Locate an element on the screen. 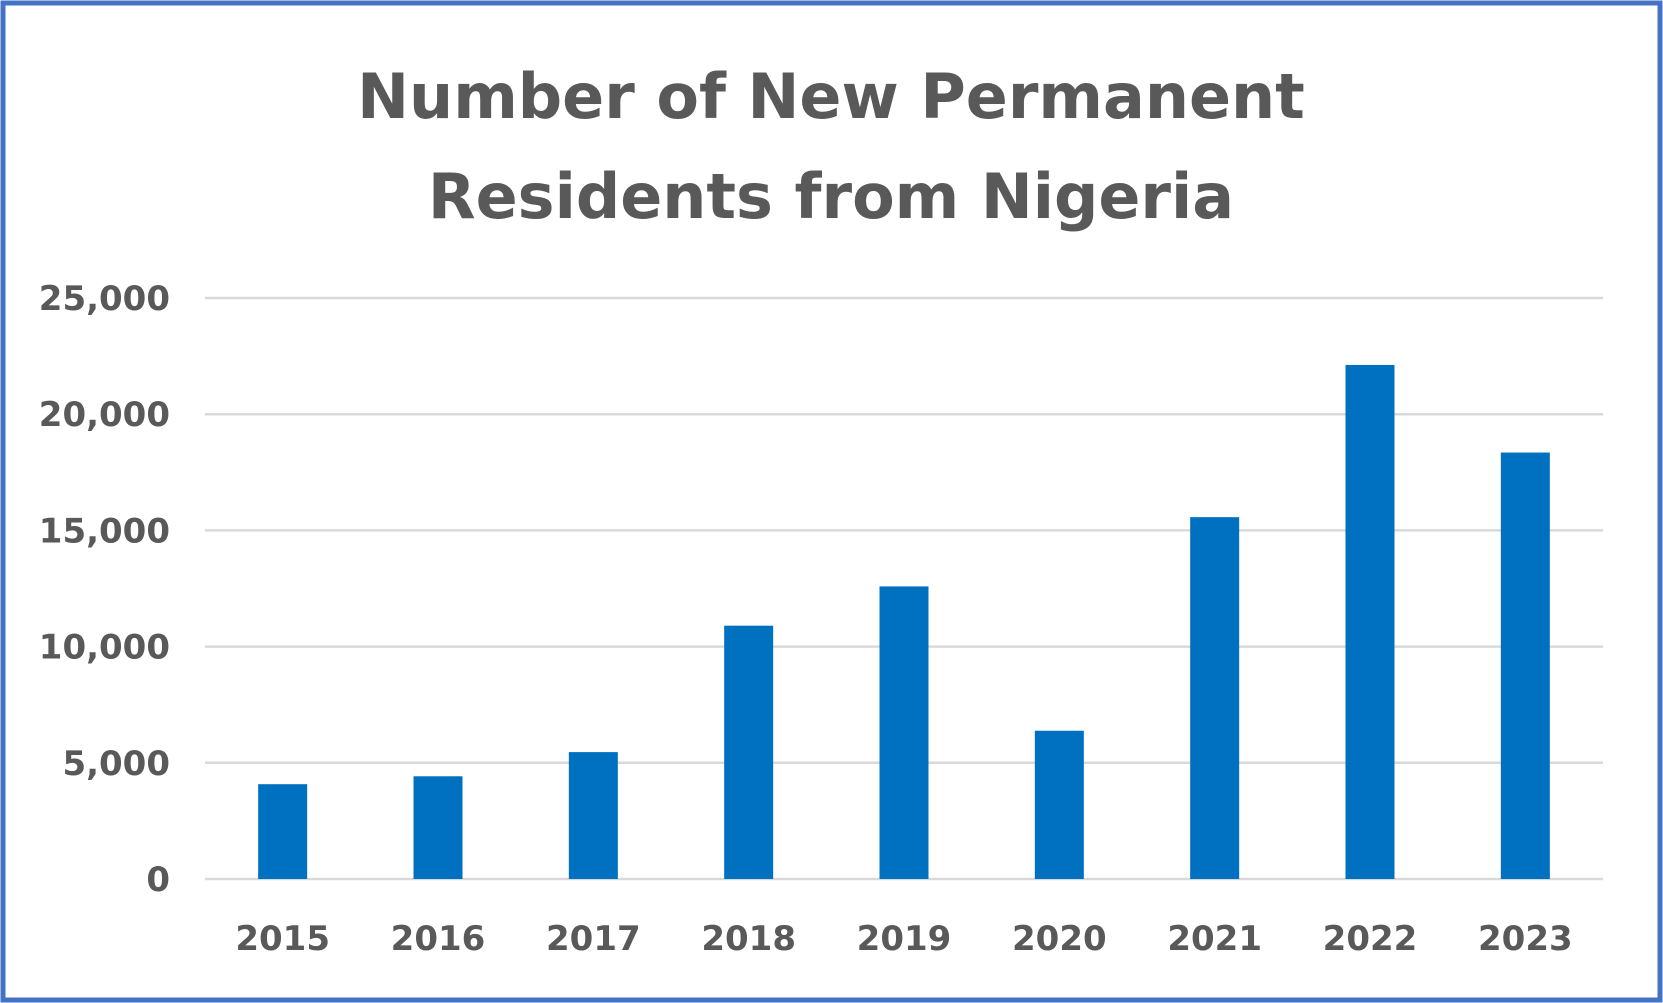 The width and height of the screenshot is (1663, 1003). x-tick-label: 2021 is located at coordinates (1214, 939).